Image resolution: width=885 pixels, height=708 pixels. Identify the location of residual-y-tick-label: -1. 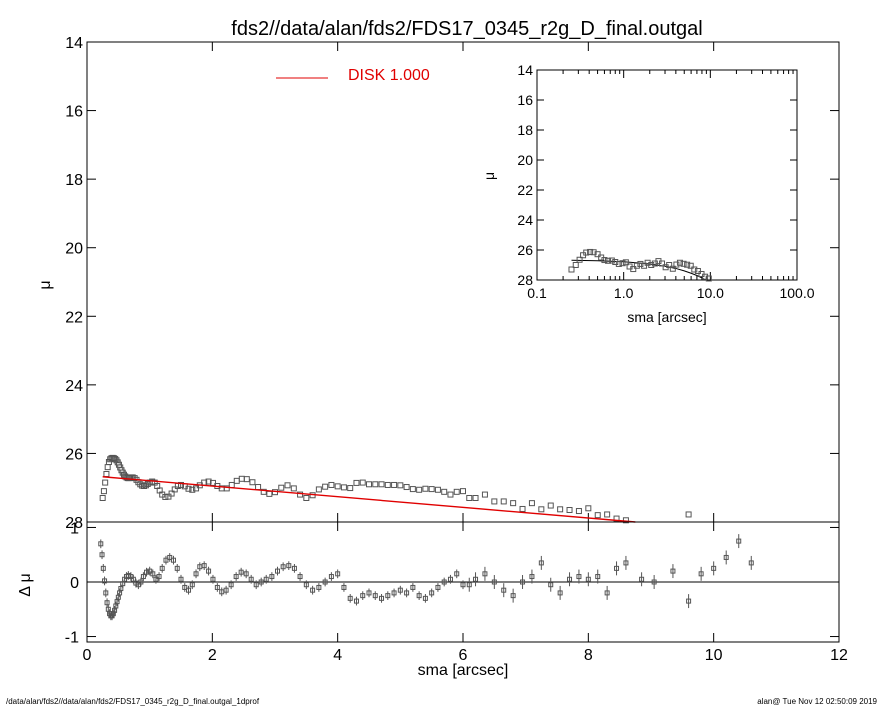
(72, 638).